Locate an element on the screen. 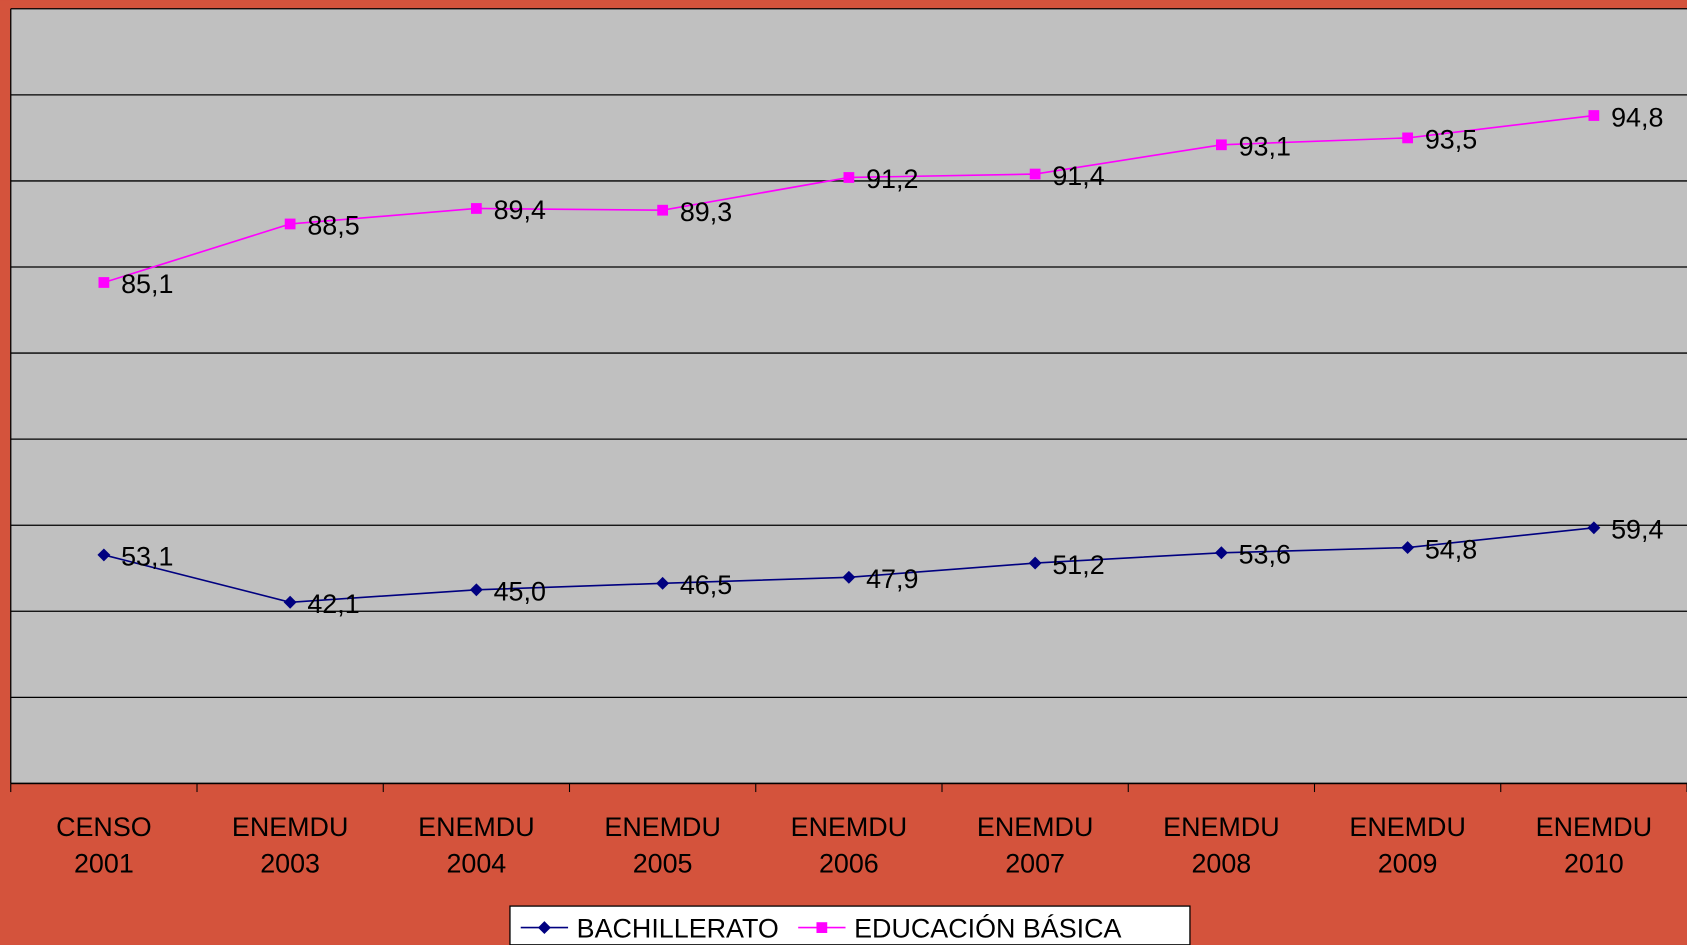 The height and width of the screenshot is (945, 1687). legend-box is located at coordinates (850, 925).